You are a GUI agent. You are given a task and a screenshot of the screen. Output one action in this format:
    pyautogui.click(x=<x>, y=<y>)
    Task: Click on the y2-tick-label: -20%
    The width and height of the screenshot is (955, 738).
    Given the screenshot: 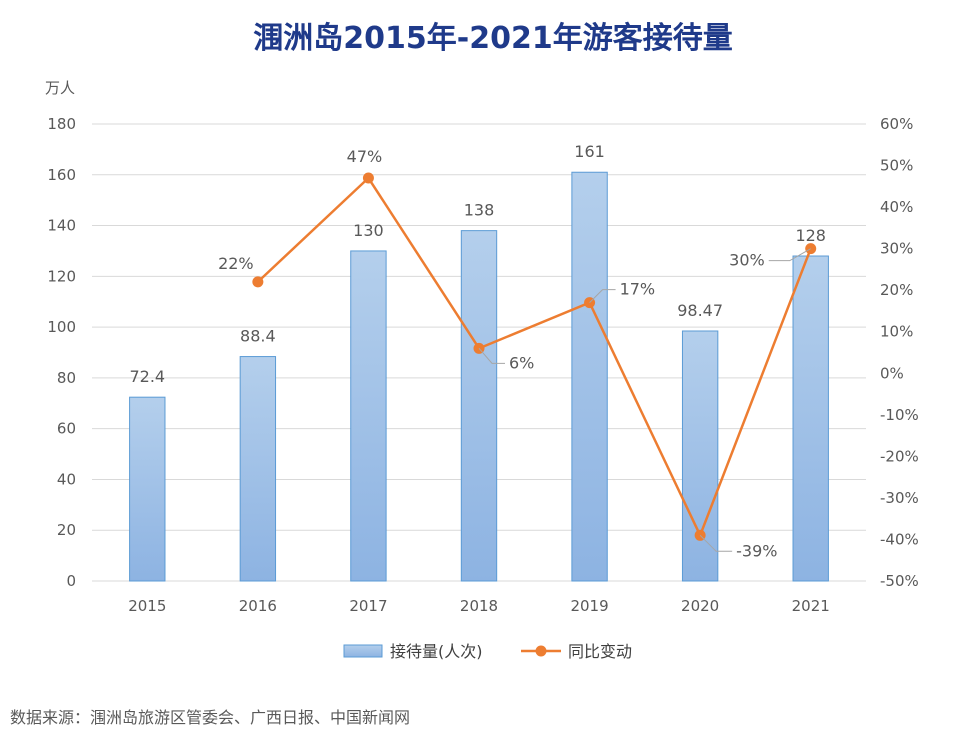 What is the action you would take?
    pyautogui.click(x=899, y=456)
    